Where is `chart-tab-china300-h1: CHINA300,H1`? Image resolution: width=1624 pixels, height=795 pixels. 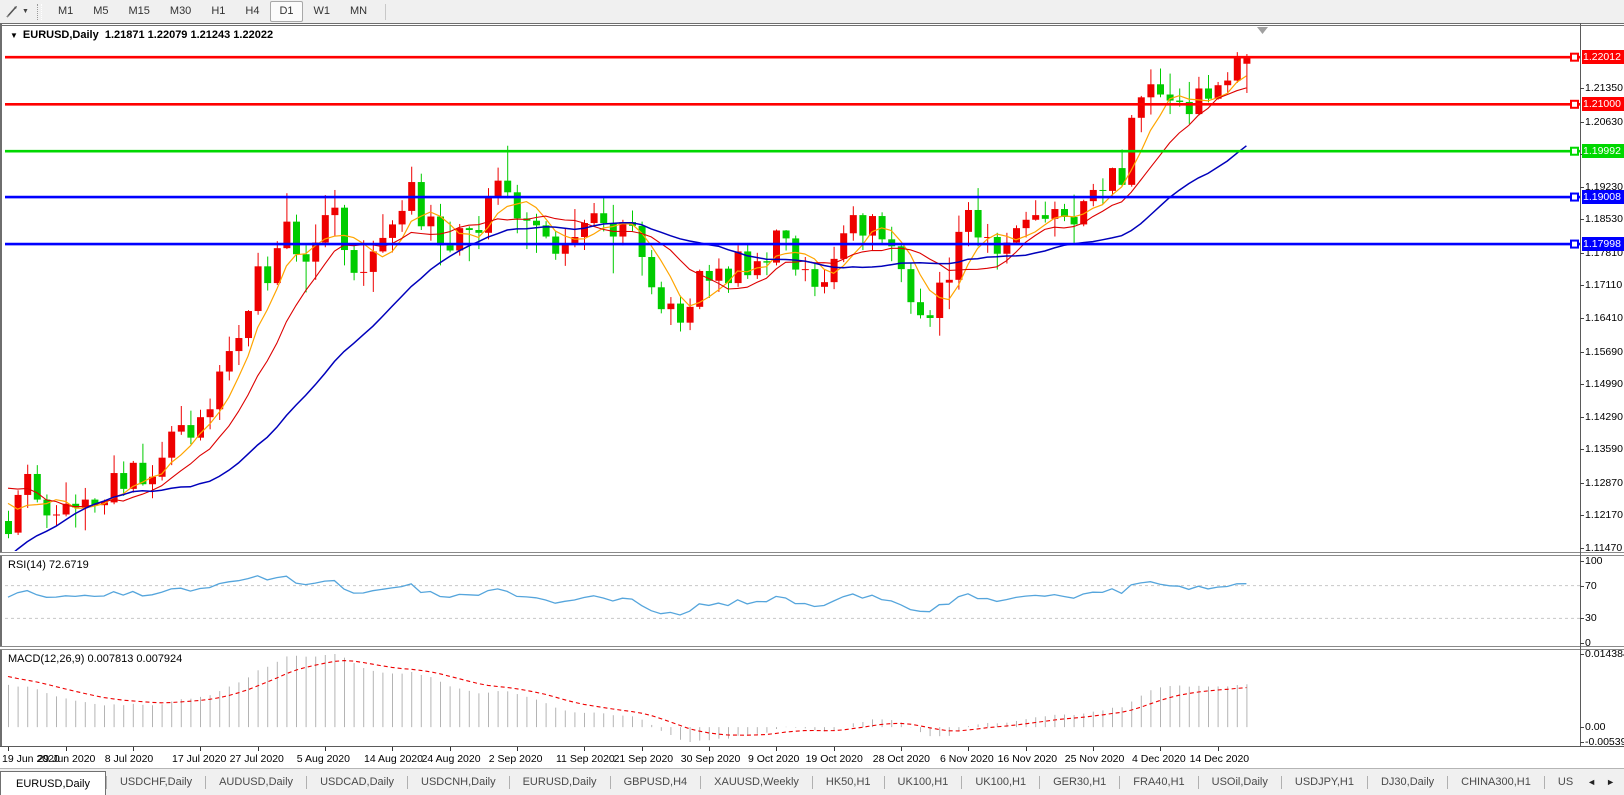 chart-tab-china300-h1: CHINA300,H1 is located at coordinates (1496, 782).